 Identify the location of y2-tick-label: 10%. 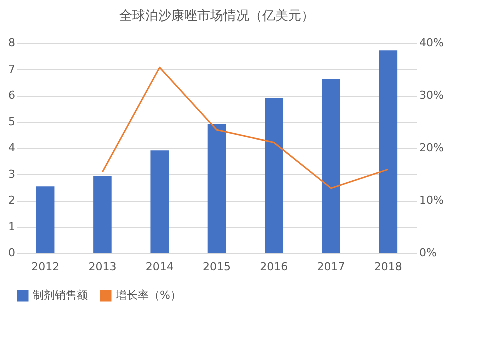
(432, 200).